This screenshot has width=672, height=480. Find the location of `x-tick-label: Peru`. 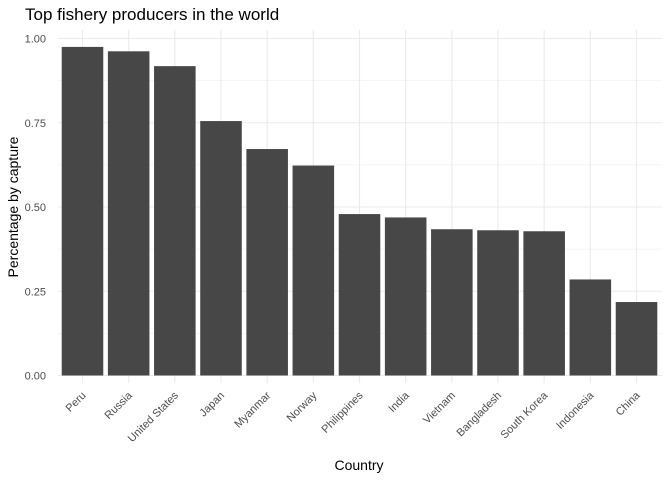

x-tick-label: Peru is located at coordinates (76, 402).